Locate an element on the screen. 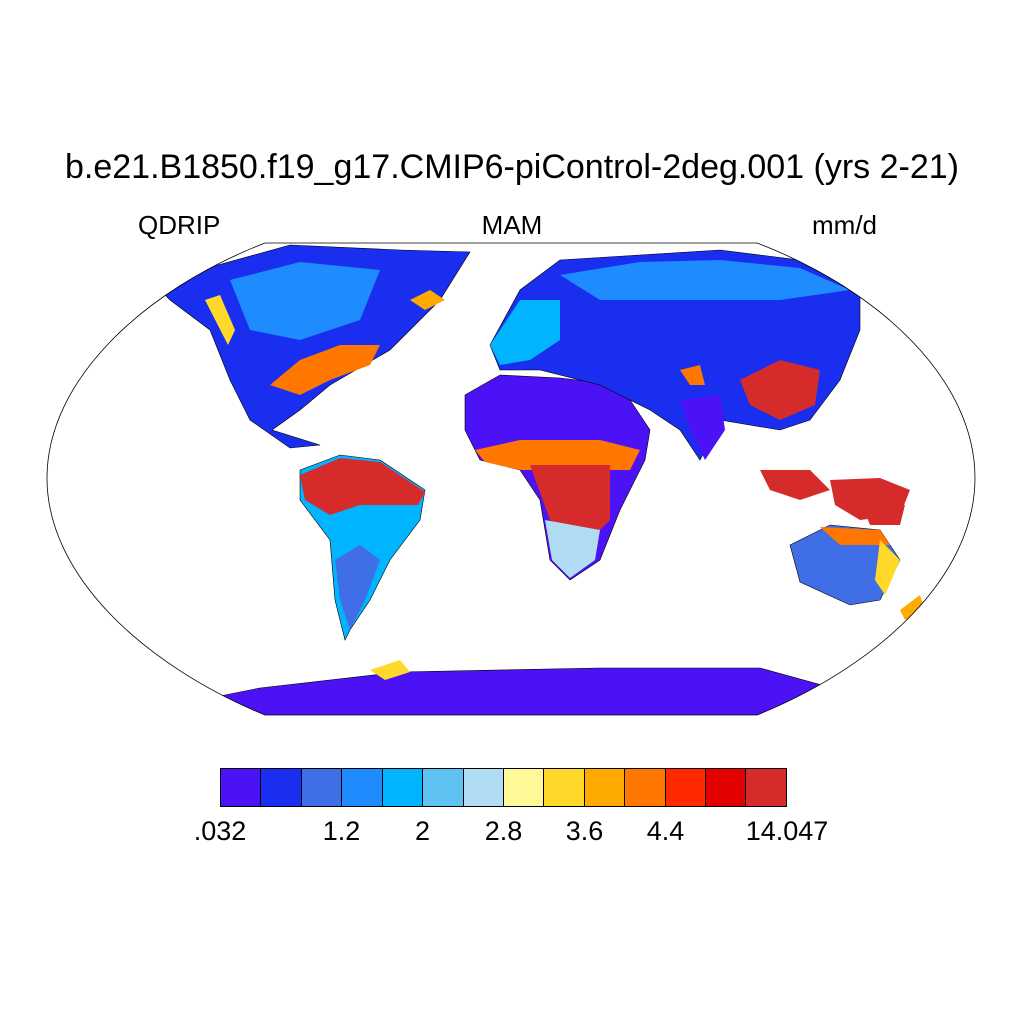 The height and width of the screenshot is (1024, 1024). north-america-west-coast is located at coordinates (220, 320).